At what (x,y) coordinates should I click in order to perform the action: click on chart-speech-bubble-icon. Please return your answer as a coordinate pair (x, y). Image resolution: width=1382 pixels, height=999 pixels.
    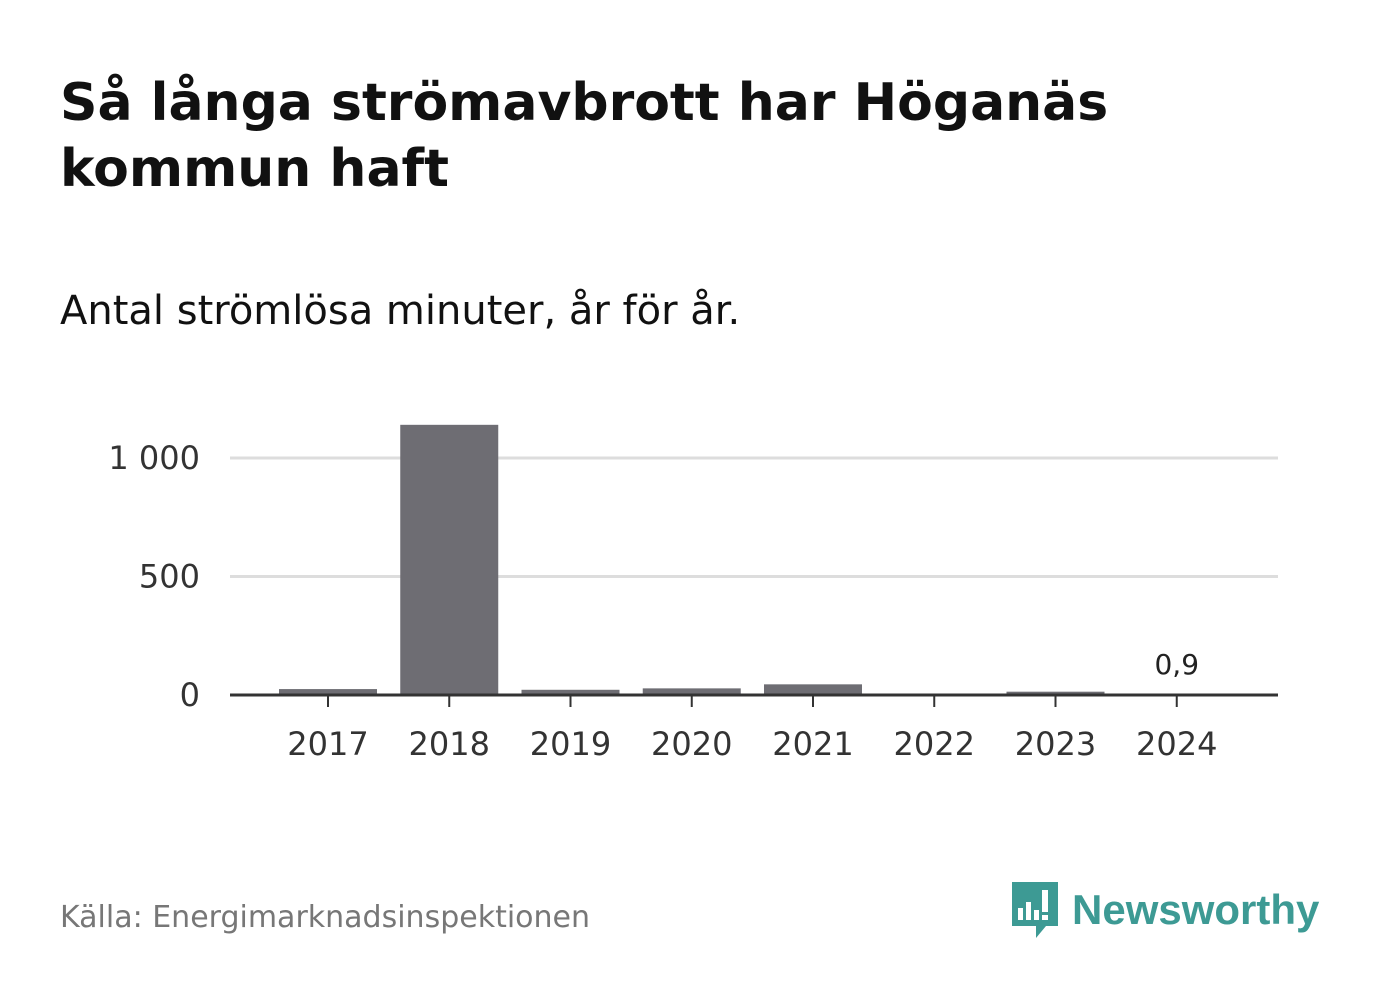
    Looking at the image, I should click on (1035, 910).